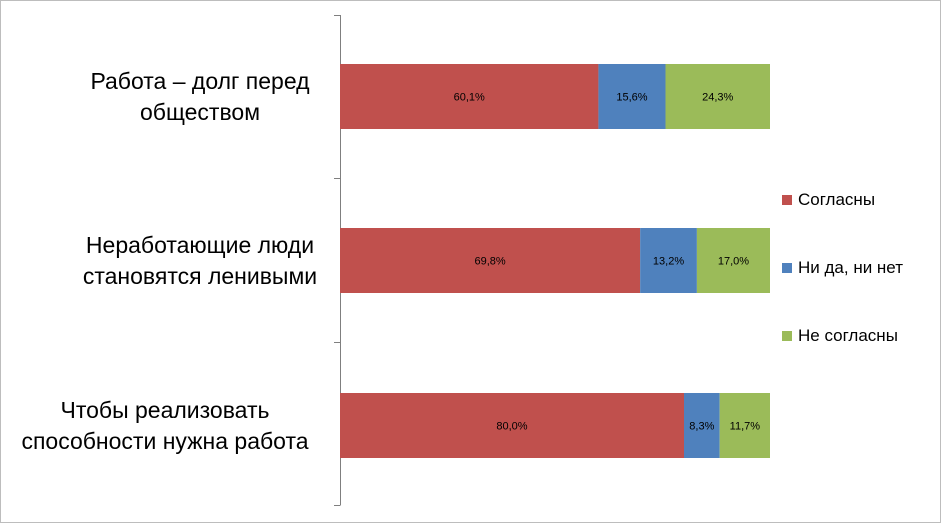  I want to click on data-label: 15,6%, so click(631, 98).